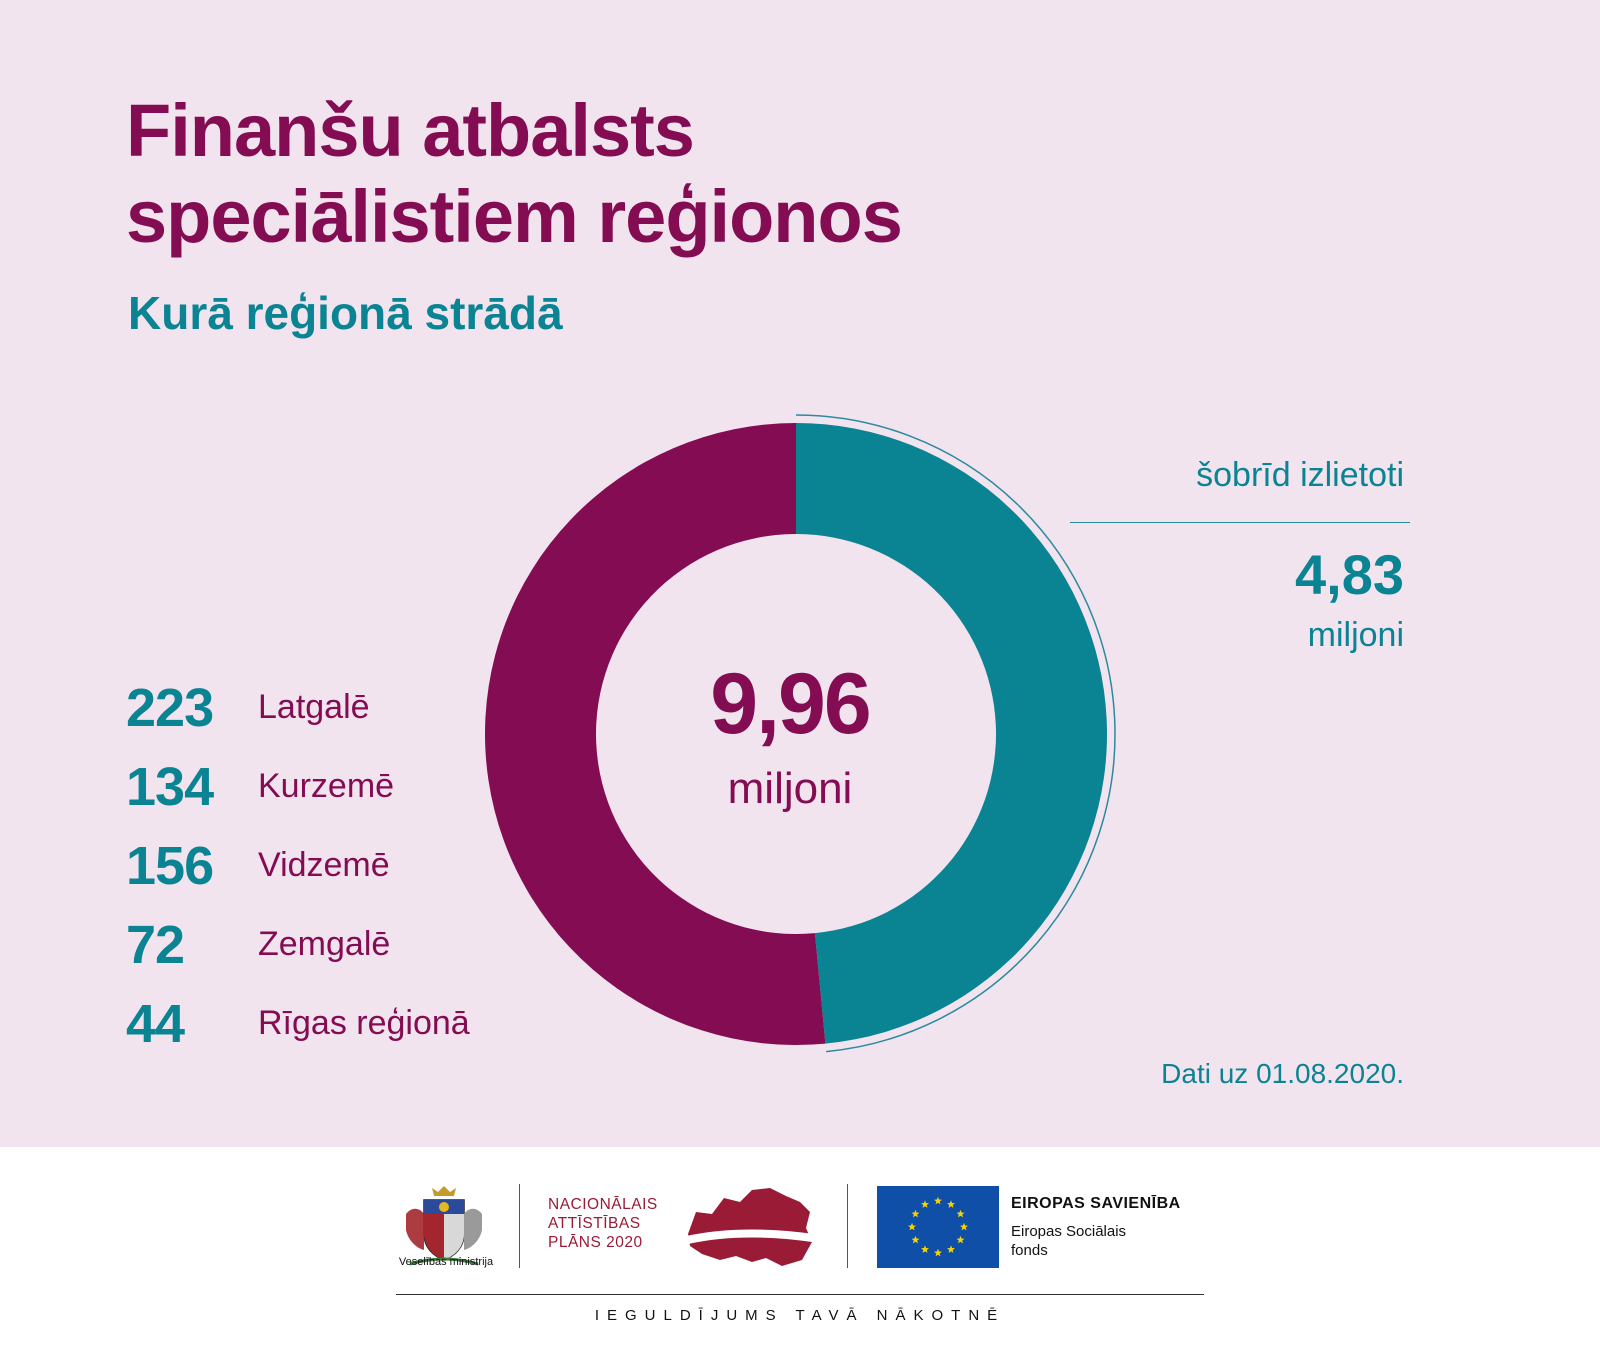 This screenshot has width=1600, height=1351. Describe the element at coordinates (410, 130) in the screenshot. I see `title-line-1: Finanšu atbalsts` at that location.